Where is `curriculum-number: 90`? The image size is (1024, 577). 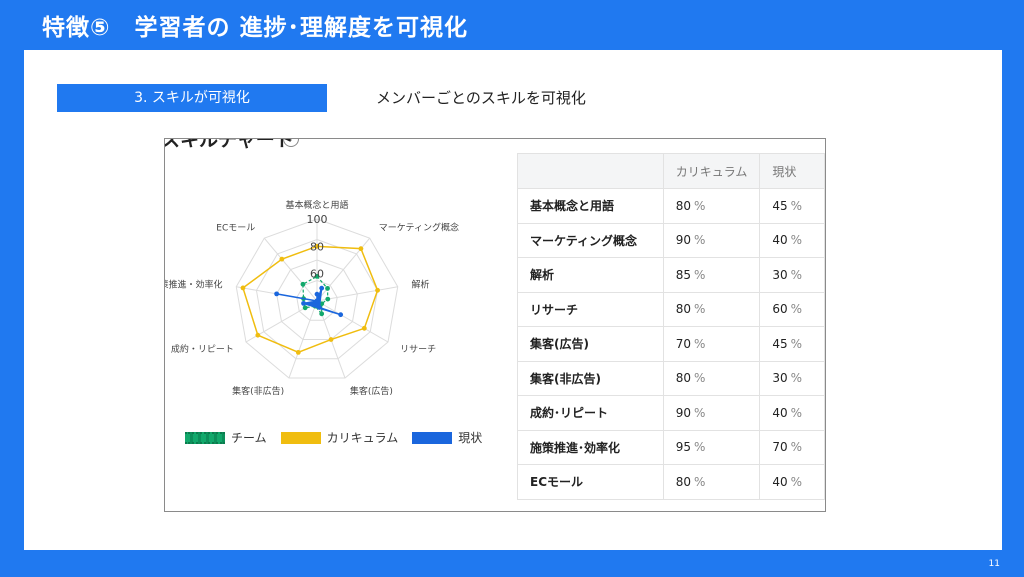 curriculum-number: 90 is located at coordinates (683, 412).